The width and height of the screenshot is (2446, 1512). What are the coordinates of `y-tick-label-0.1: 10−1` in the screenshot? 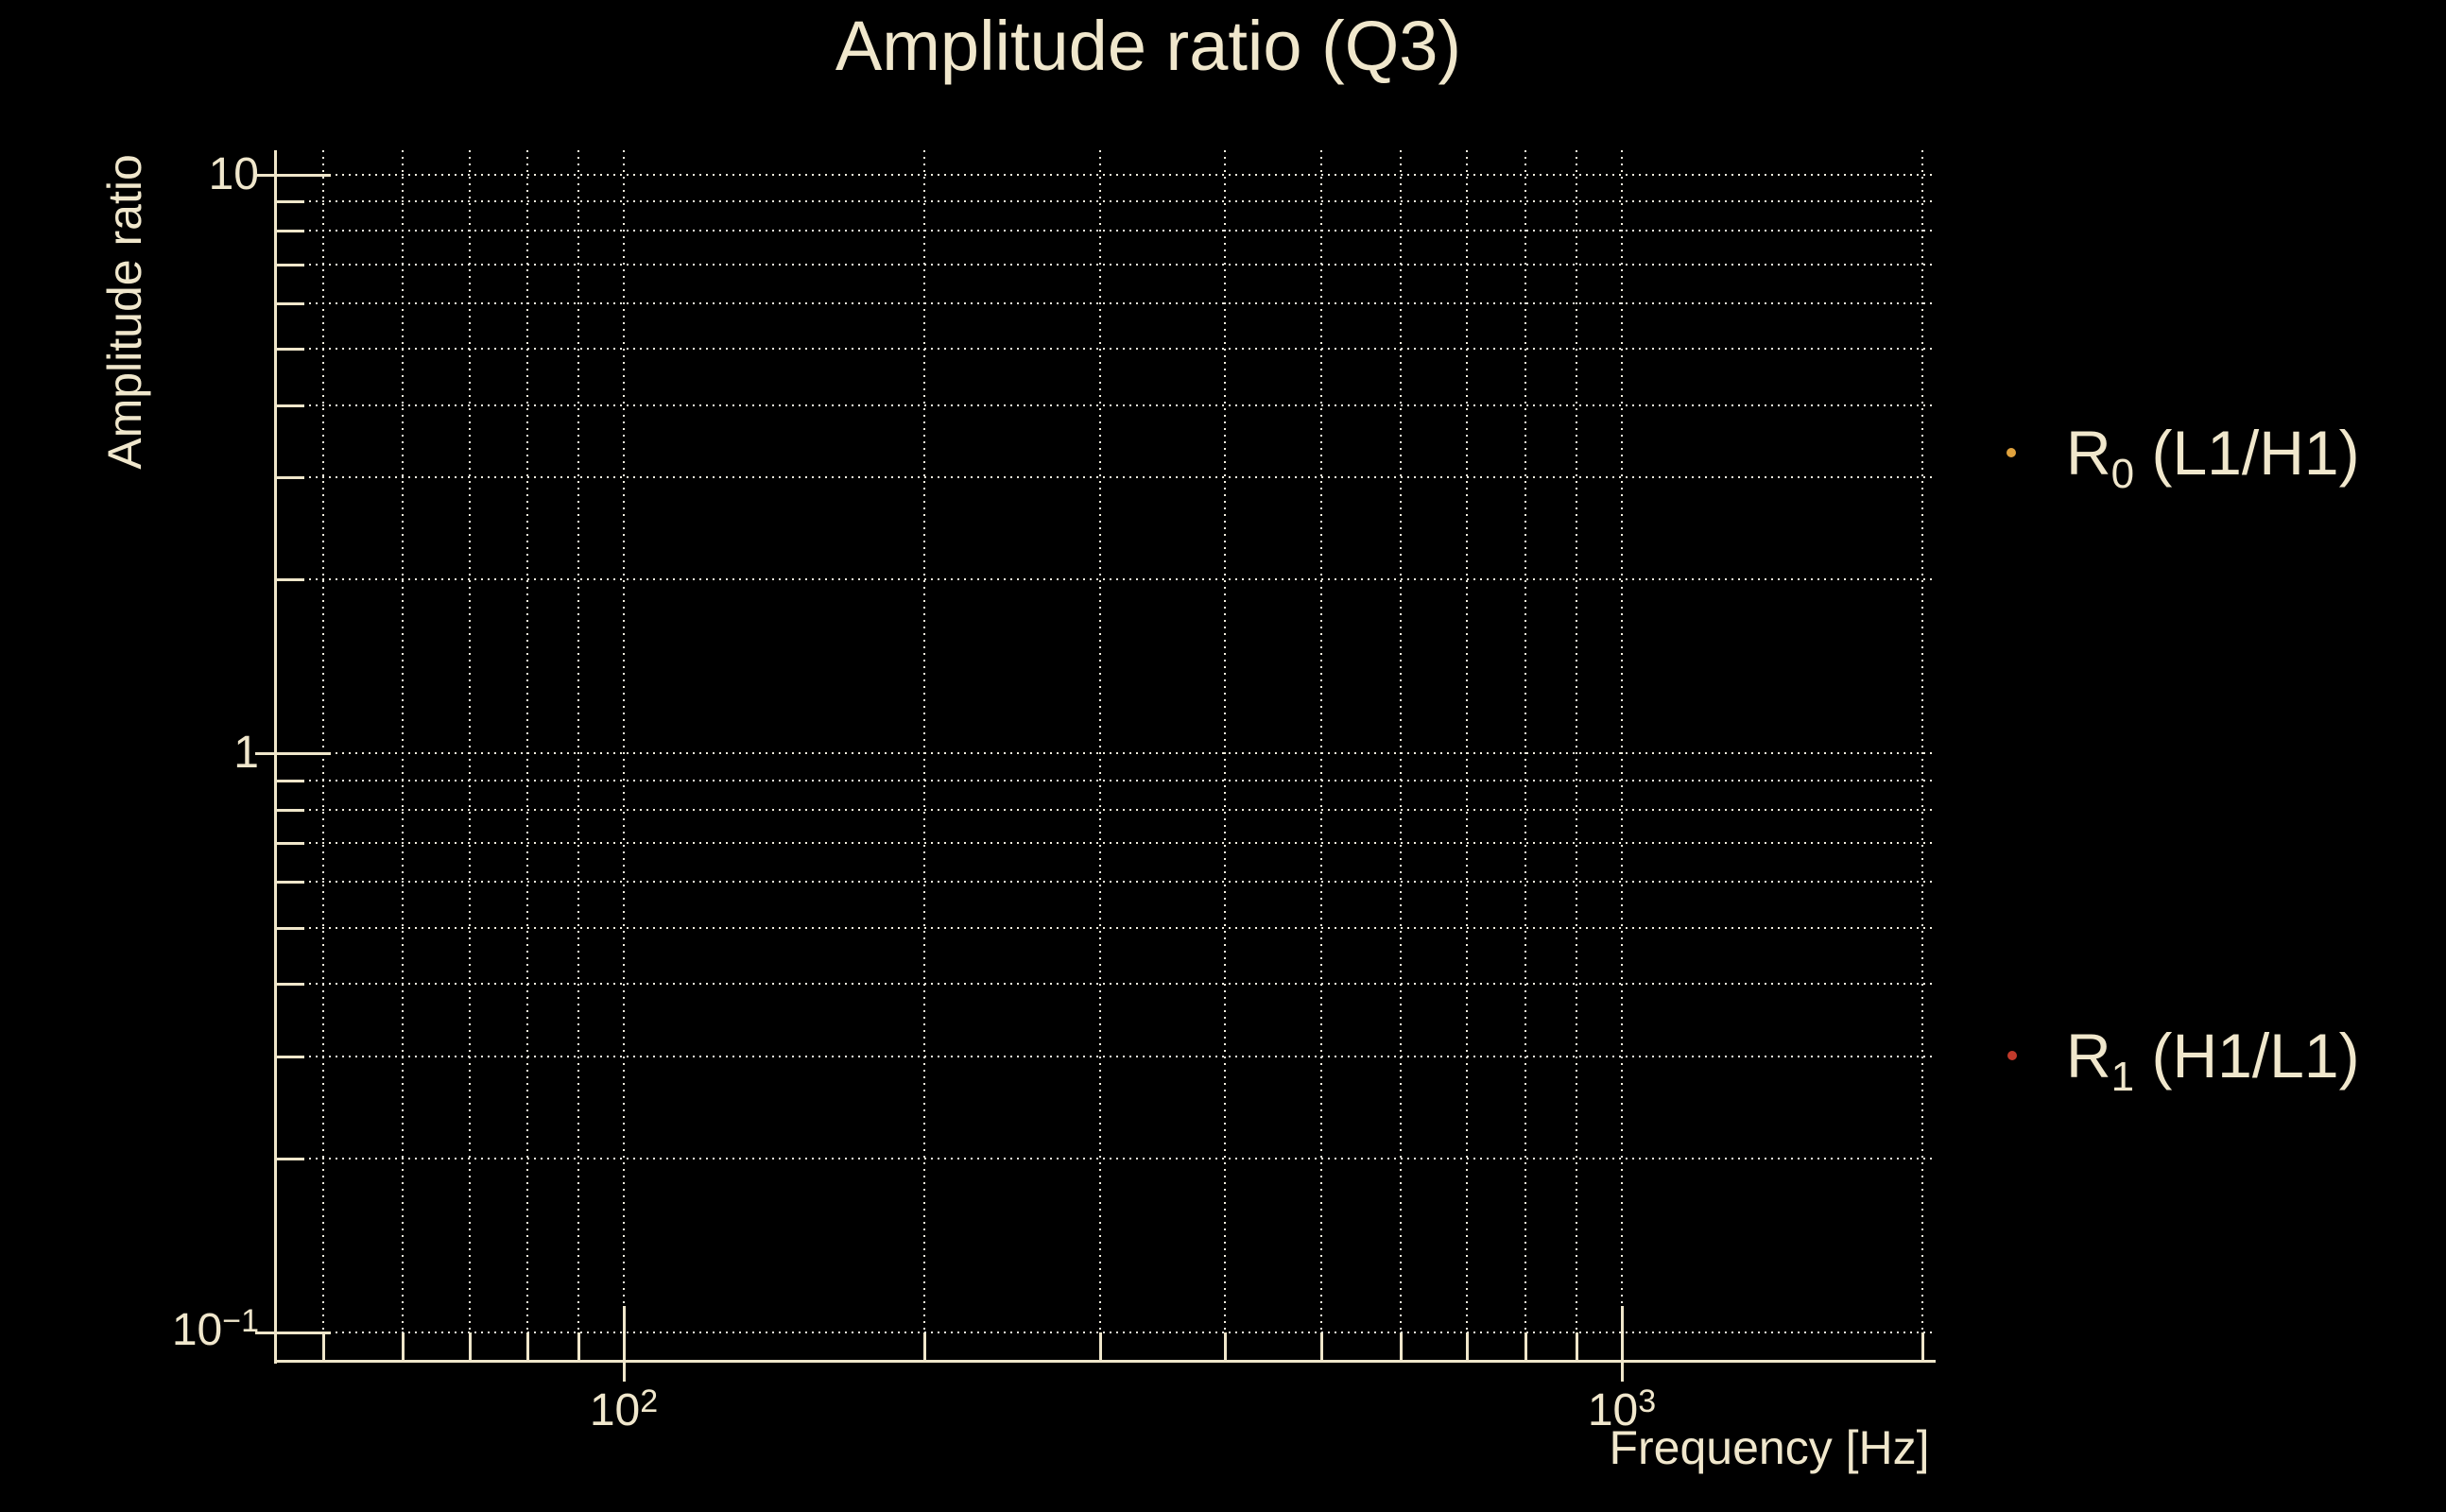 It's located at (159, 1331).